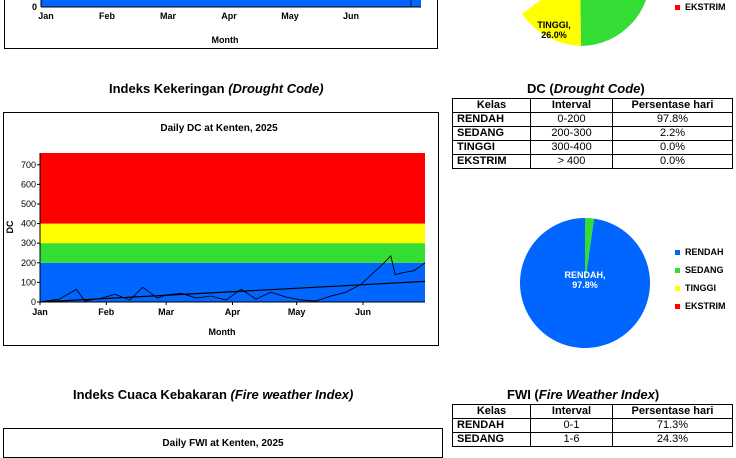 Image resolution: width=736 pixels, height=458 pixels. Describe the element at coordinates (677, 270) in the screenshot. I see `legend-sedang-swatch` at that location.